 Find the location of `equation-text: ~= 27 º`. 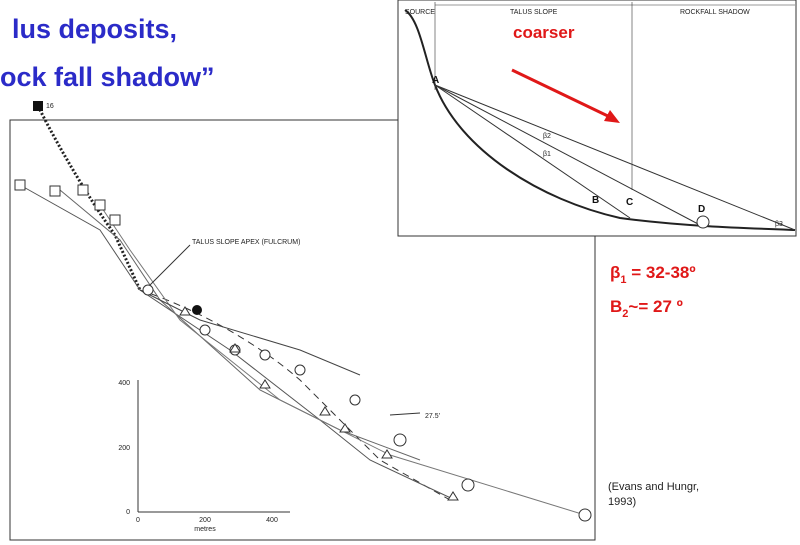

equation-text: ~= 27 º is located at coordinates (655, 306).